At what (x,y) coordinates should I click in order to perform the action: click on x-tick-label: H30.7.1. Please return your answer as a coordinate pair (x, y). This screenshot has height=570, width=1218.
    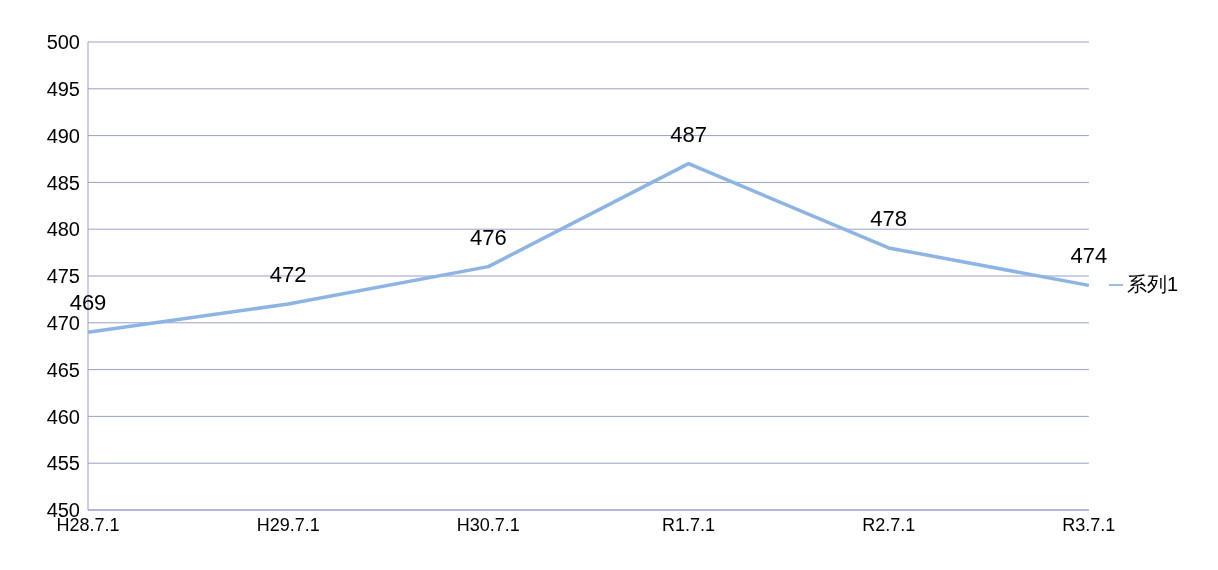
    Looking at the image, I should click on (488, 524).